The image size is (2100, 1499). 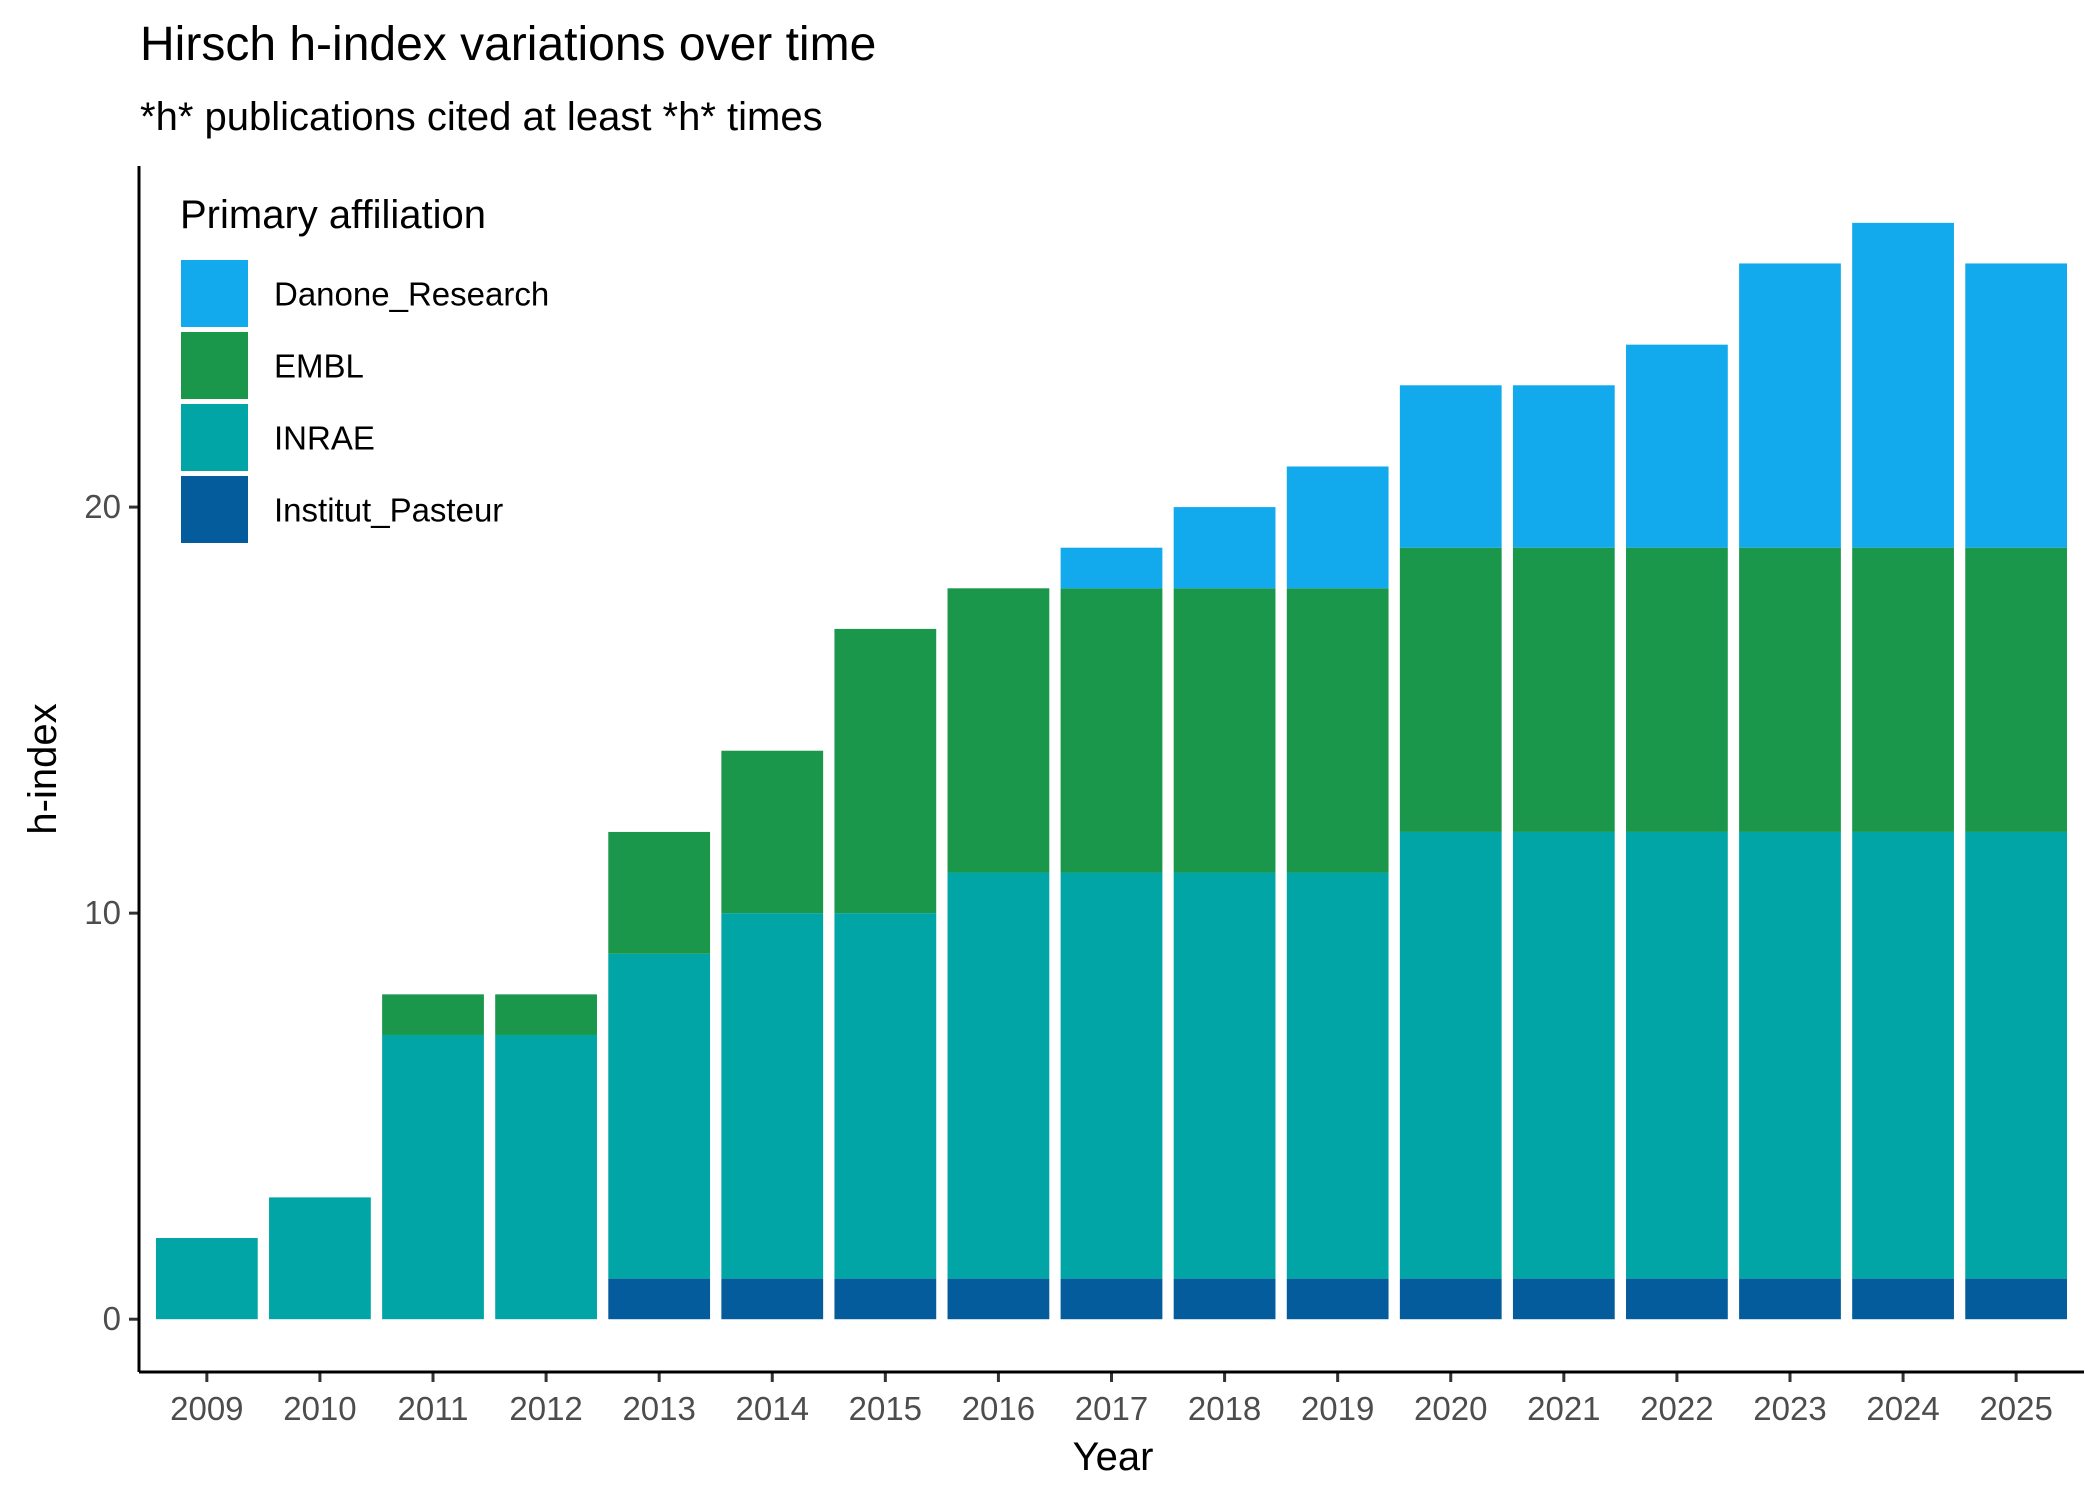 I want to click on y-axis-ticks: 0 10 20, so click(x=111, y=912).